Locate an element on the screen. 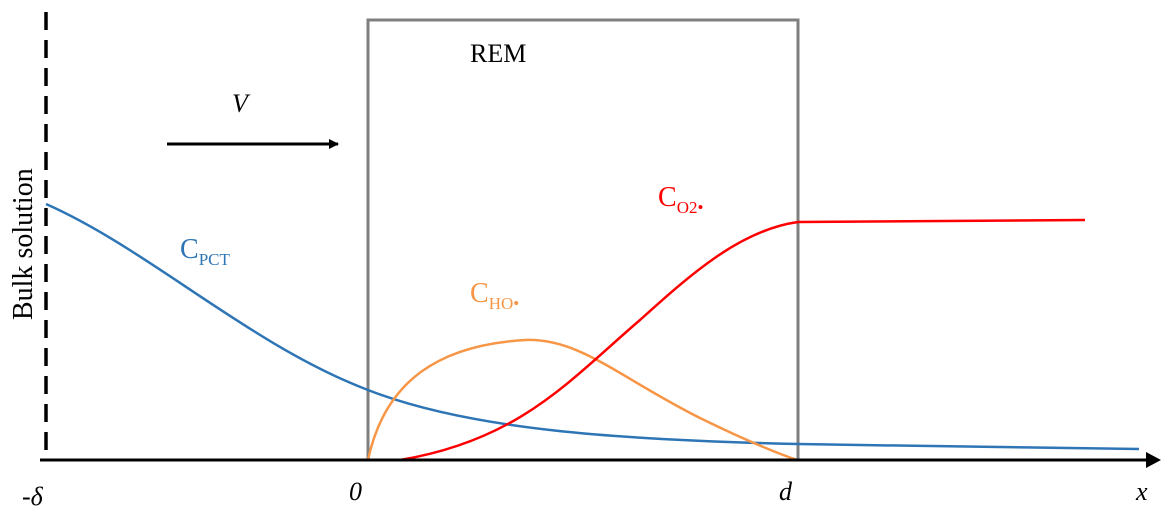  ho-curve-label-main: C is located at coordinates (479, 293).